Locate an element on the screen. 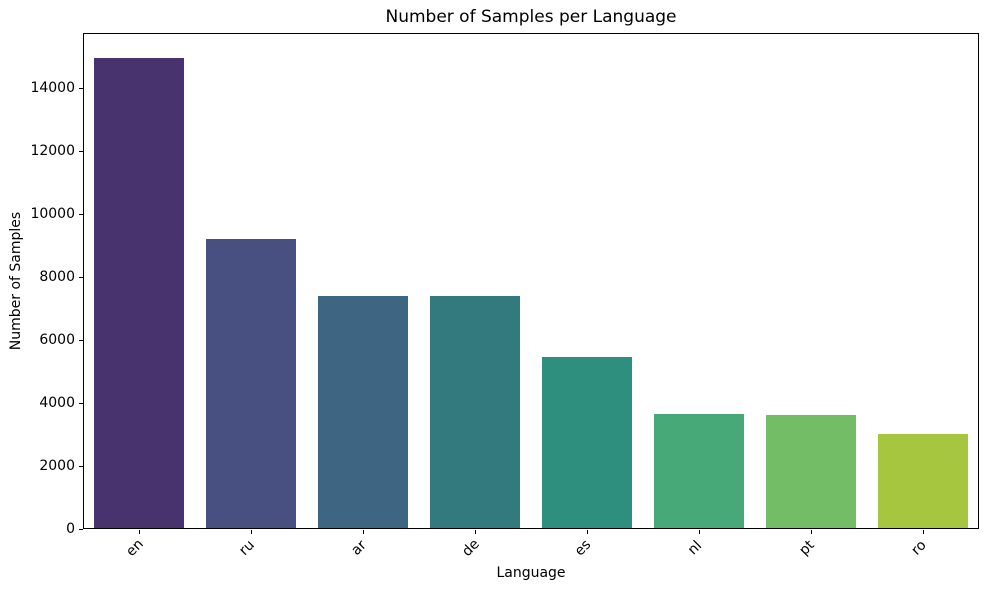  bar-nl is located at coordinates (699, 471).